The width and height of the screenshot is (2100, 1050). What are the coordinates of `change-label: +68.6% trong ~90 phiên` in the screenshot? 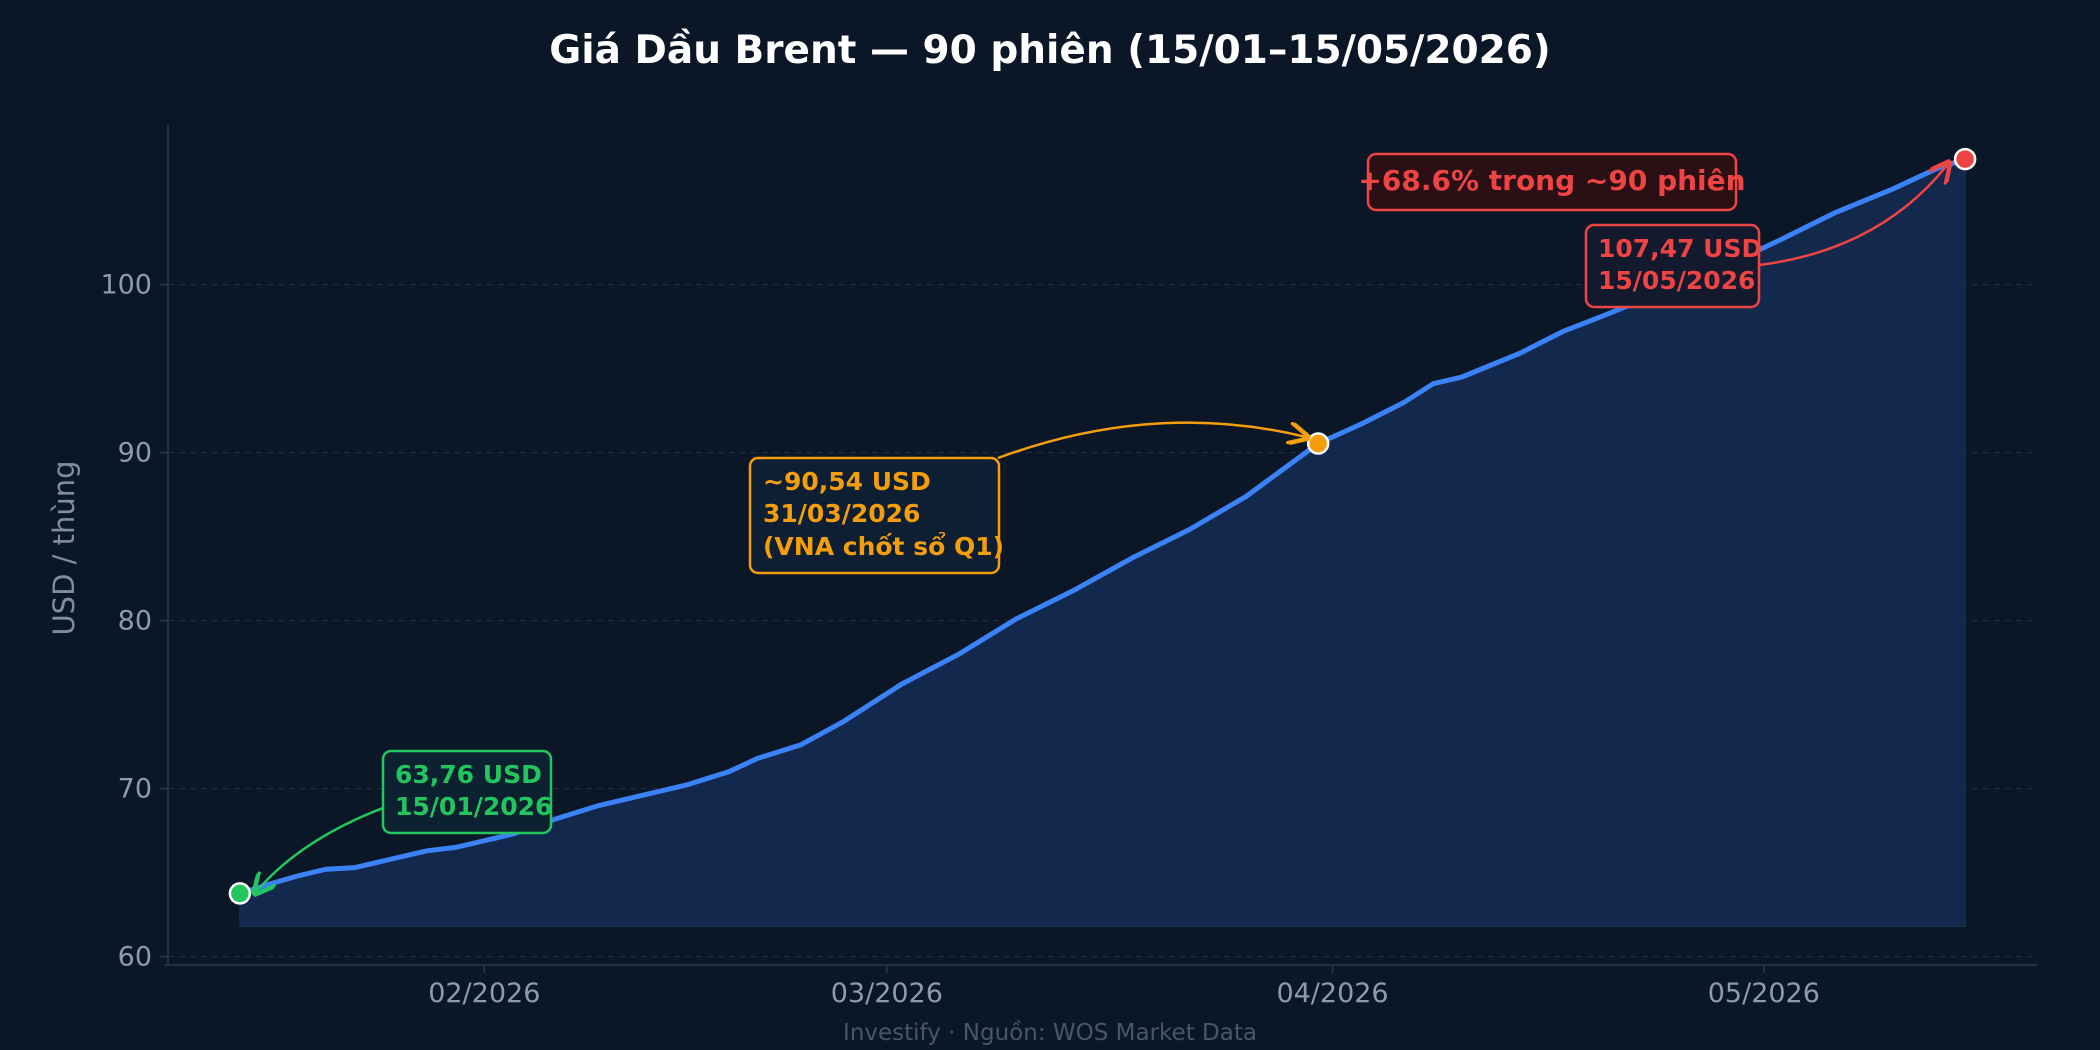 It's located at (1551, 180).